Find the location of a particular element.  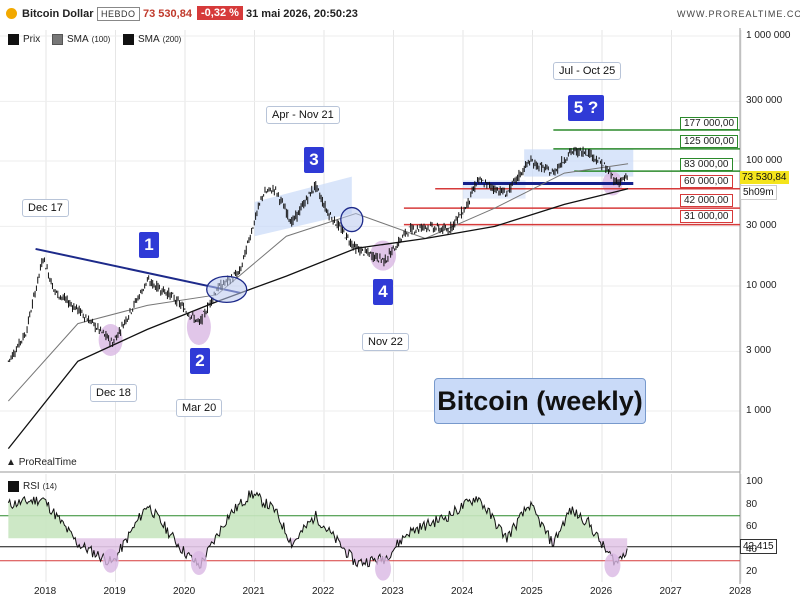

rsi-tick-label: 80 is located at coordinates (752, 504).